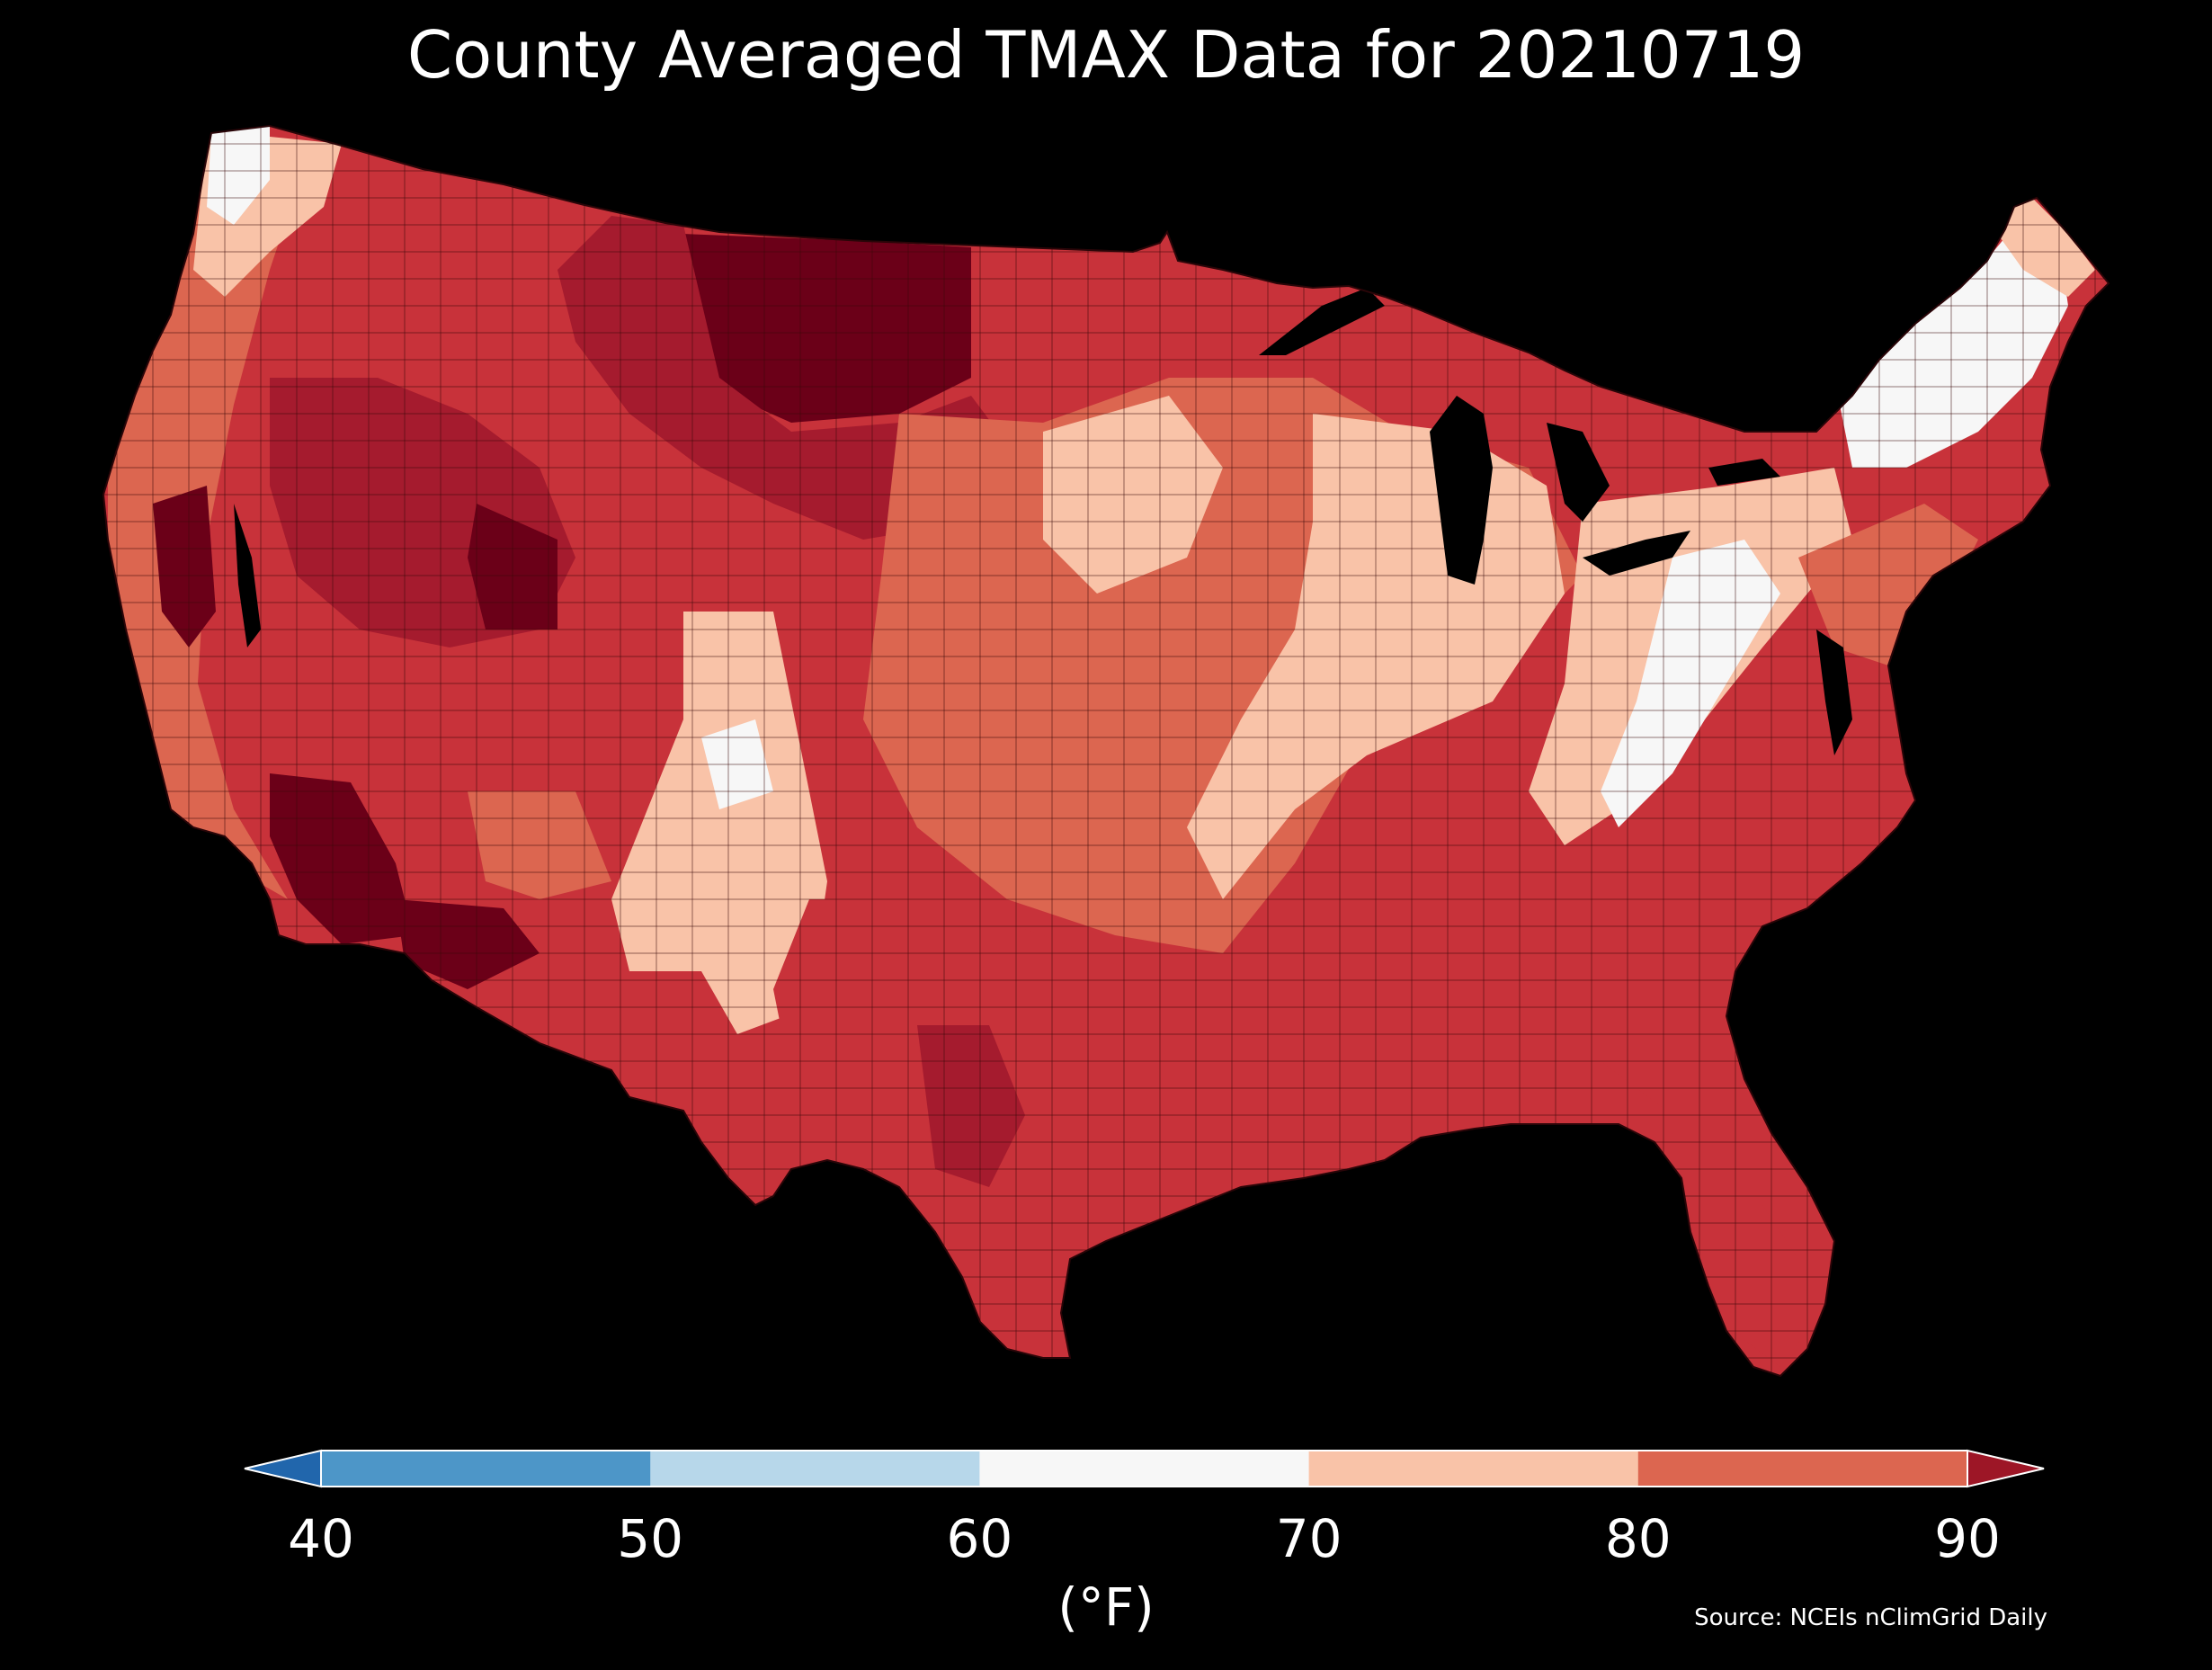 This screenshot has height=1670, width=2212. I want to click on colorbar-frame, so click(1144, 1469).